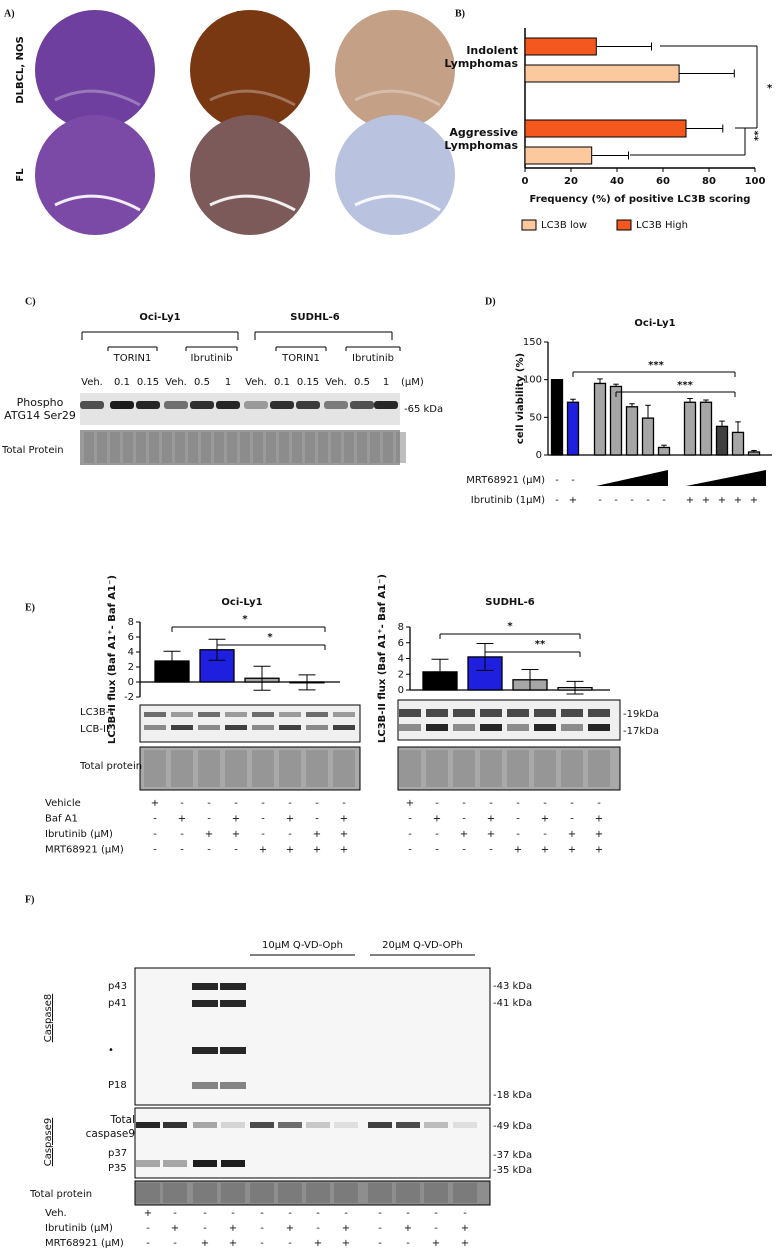 This screenshot has height=1250, width=783. What do you see at coordinates (29, 899) in the screenshot?
I see `panel-label: F)` at bounding box center [29, 899].